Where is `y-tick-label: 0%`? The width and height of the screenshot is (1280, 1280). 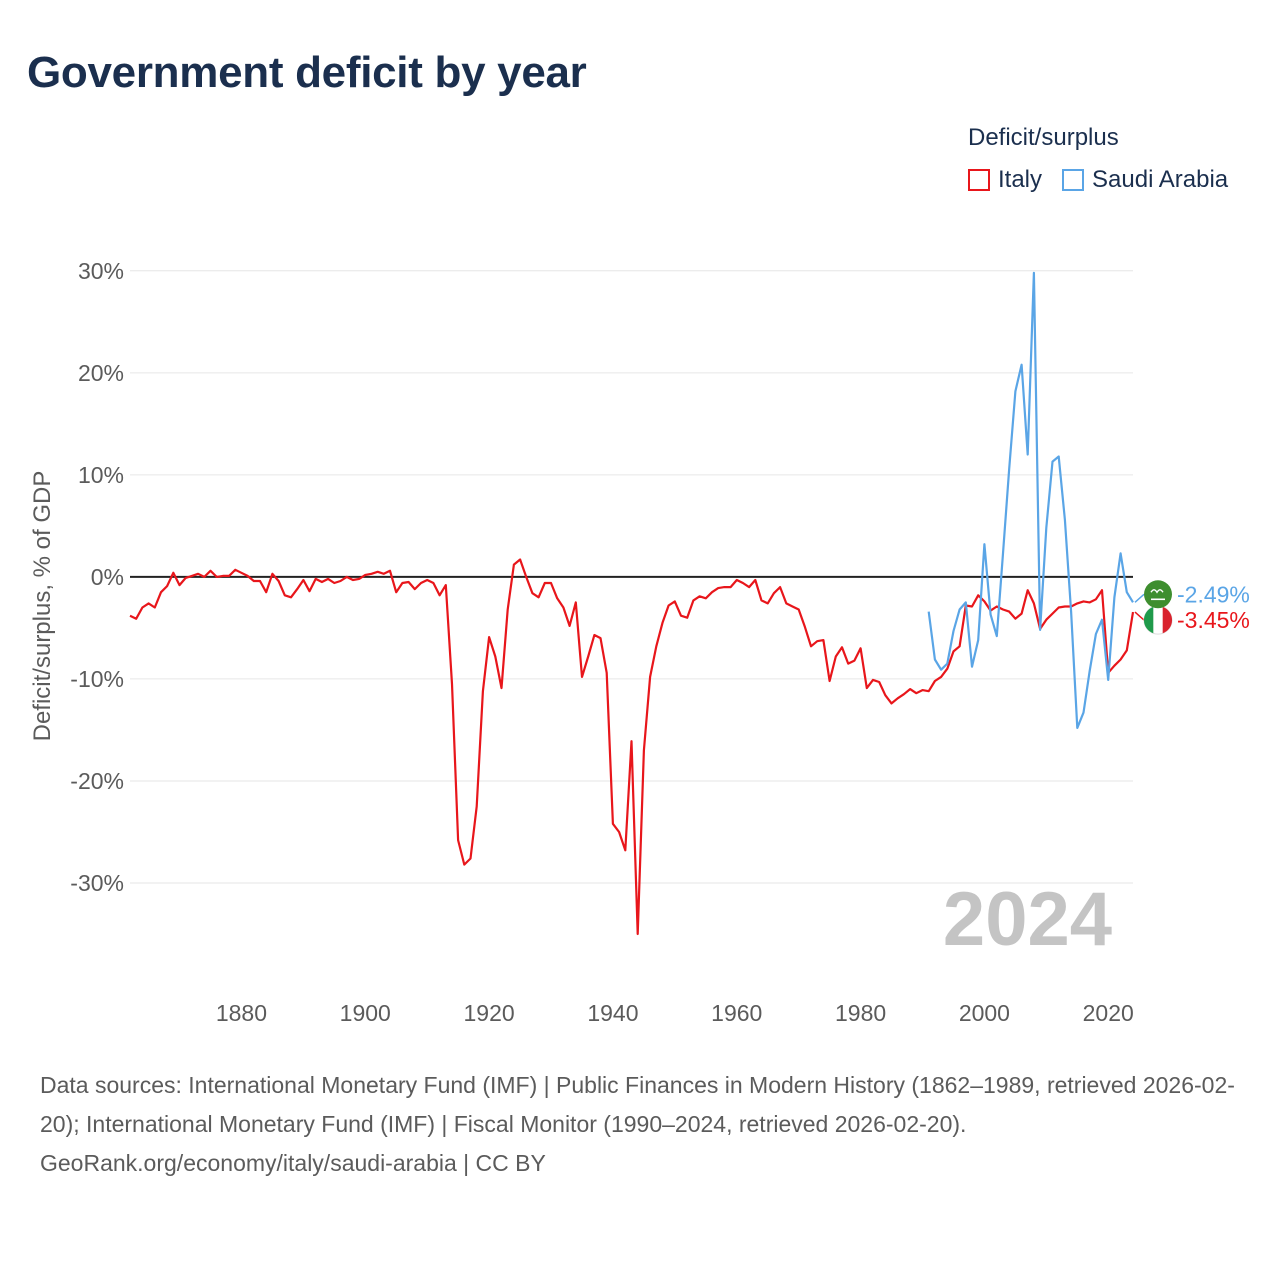 y-tick-label: 0% is located at coordinates (107, 577).